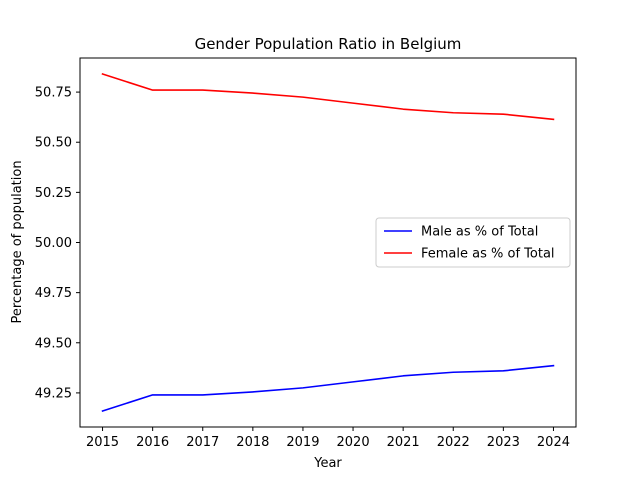  I want to click on y-axis-label: Percentage of population, so click(17, 241).